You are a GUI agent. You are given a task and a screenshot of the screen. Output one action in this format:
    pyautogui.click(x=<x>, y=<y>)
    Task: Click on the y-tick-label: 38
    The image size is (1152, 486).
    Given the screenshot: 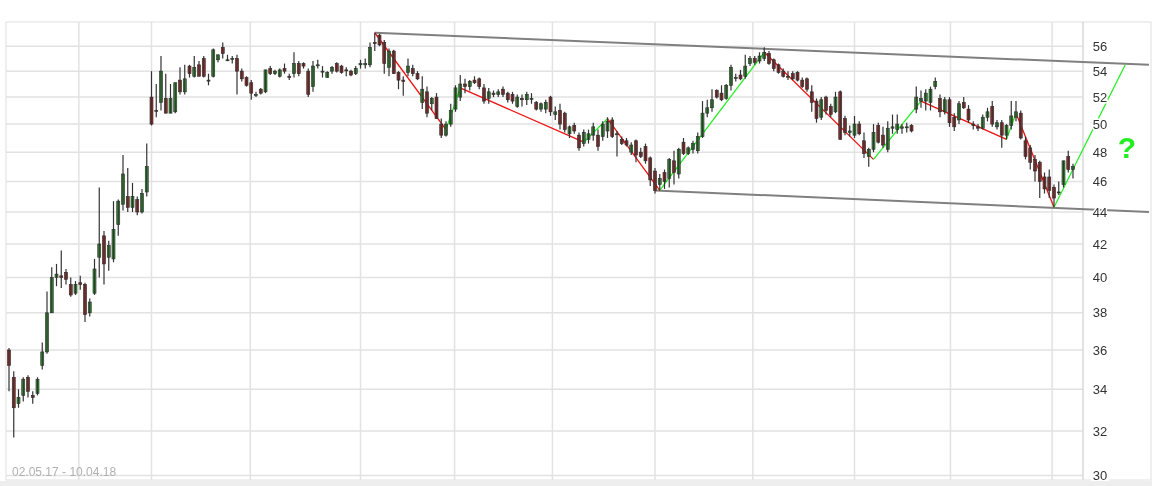 What is the action you would take?
    pyautogui.click(x=1100, y=313)
    